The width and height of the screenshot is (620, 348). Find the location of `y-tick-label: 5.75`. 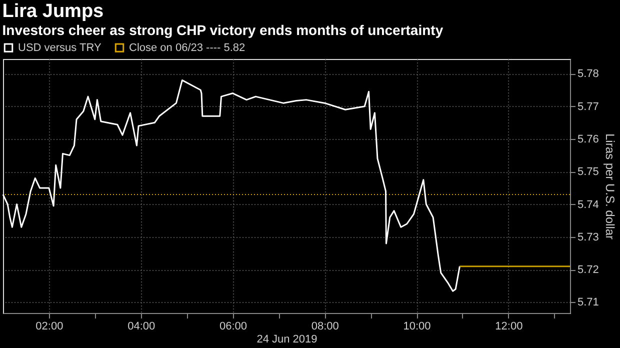

y-tick-label: 5.75 is located at coordinates (588, 172).